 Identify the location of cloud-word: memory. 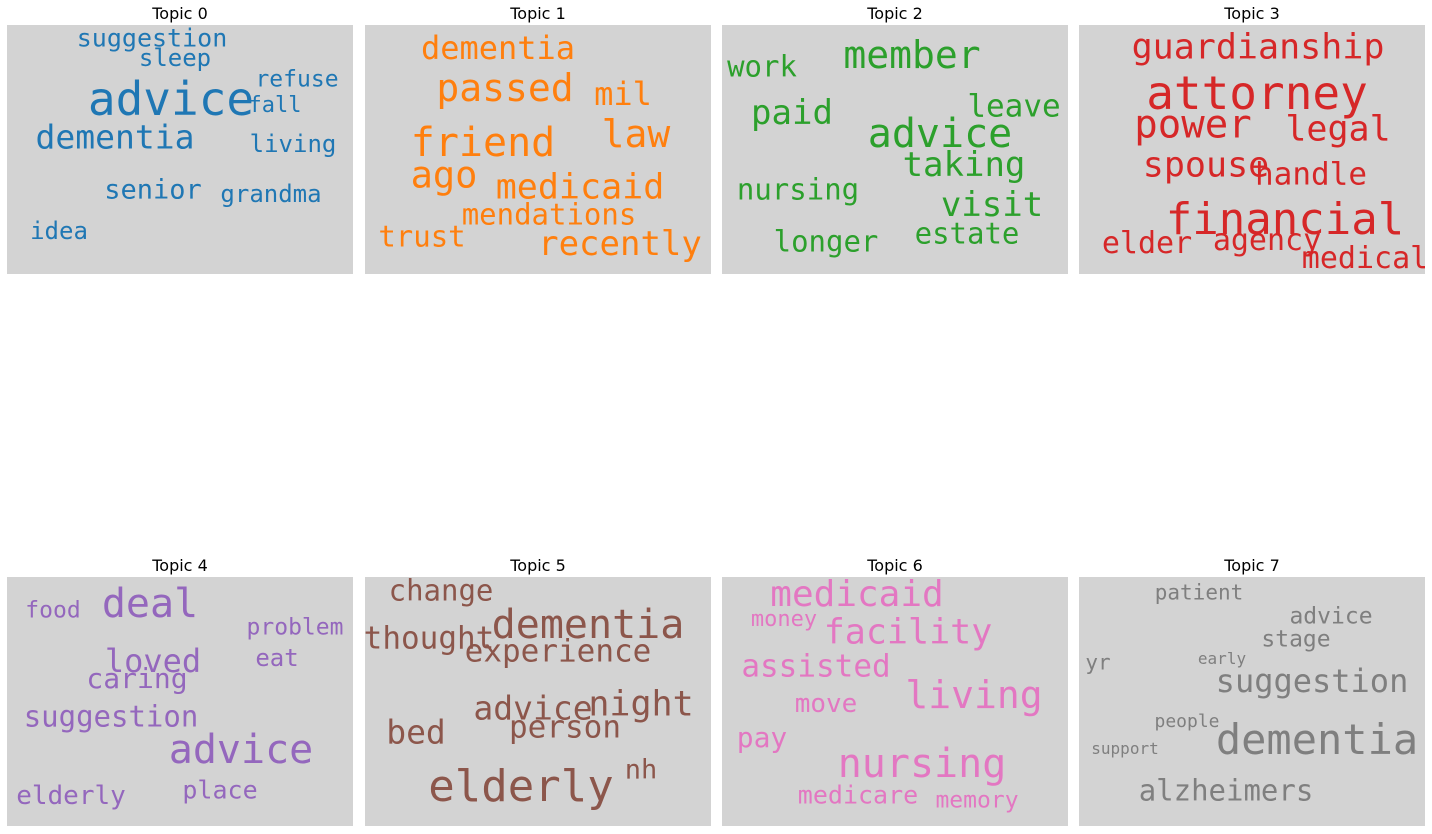
(977, 800).